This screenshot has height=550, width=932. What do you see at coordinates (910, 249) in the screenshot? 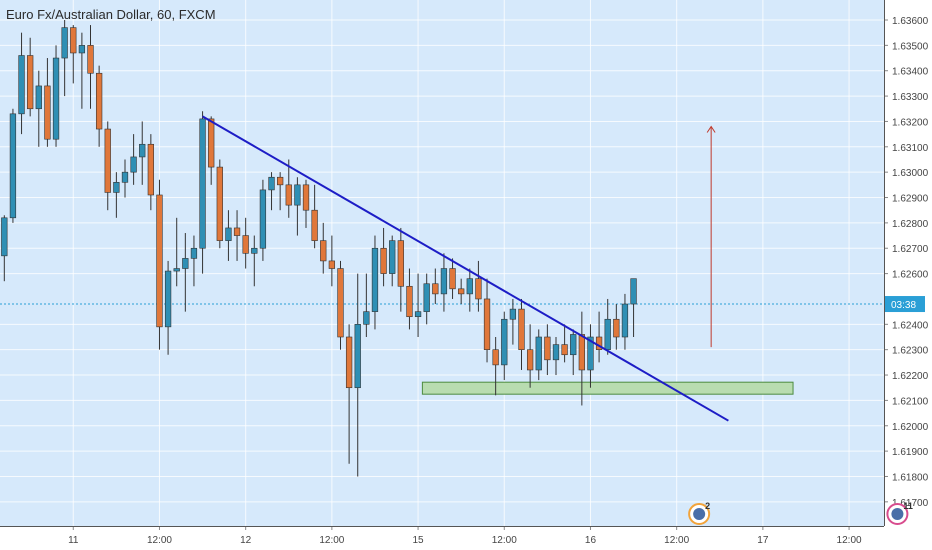
I see `y-tick-label: 1.62700` at bounding box center [910, 249].